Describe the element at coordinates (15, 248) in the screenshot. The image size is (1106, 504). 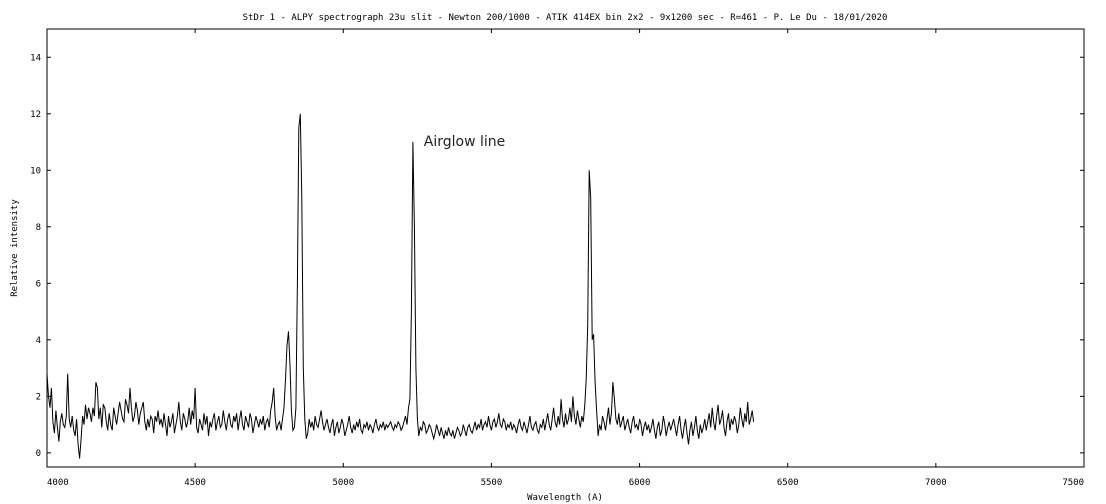
I see `y-axis-label: Relative intensity` at that location.